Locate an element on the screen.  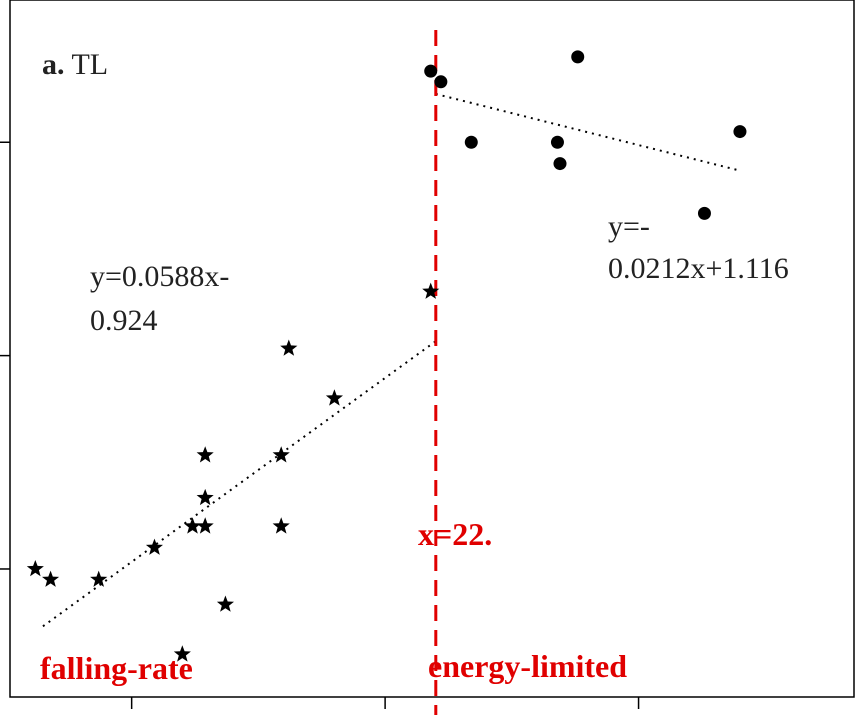
right-fit-equation-line-2: 0.0212x+1.116 is located at coordinates (698, 268).